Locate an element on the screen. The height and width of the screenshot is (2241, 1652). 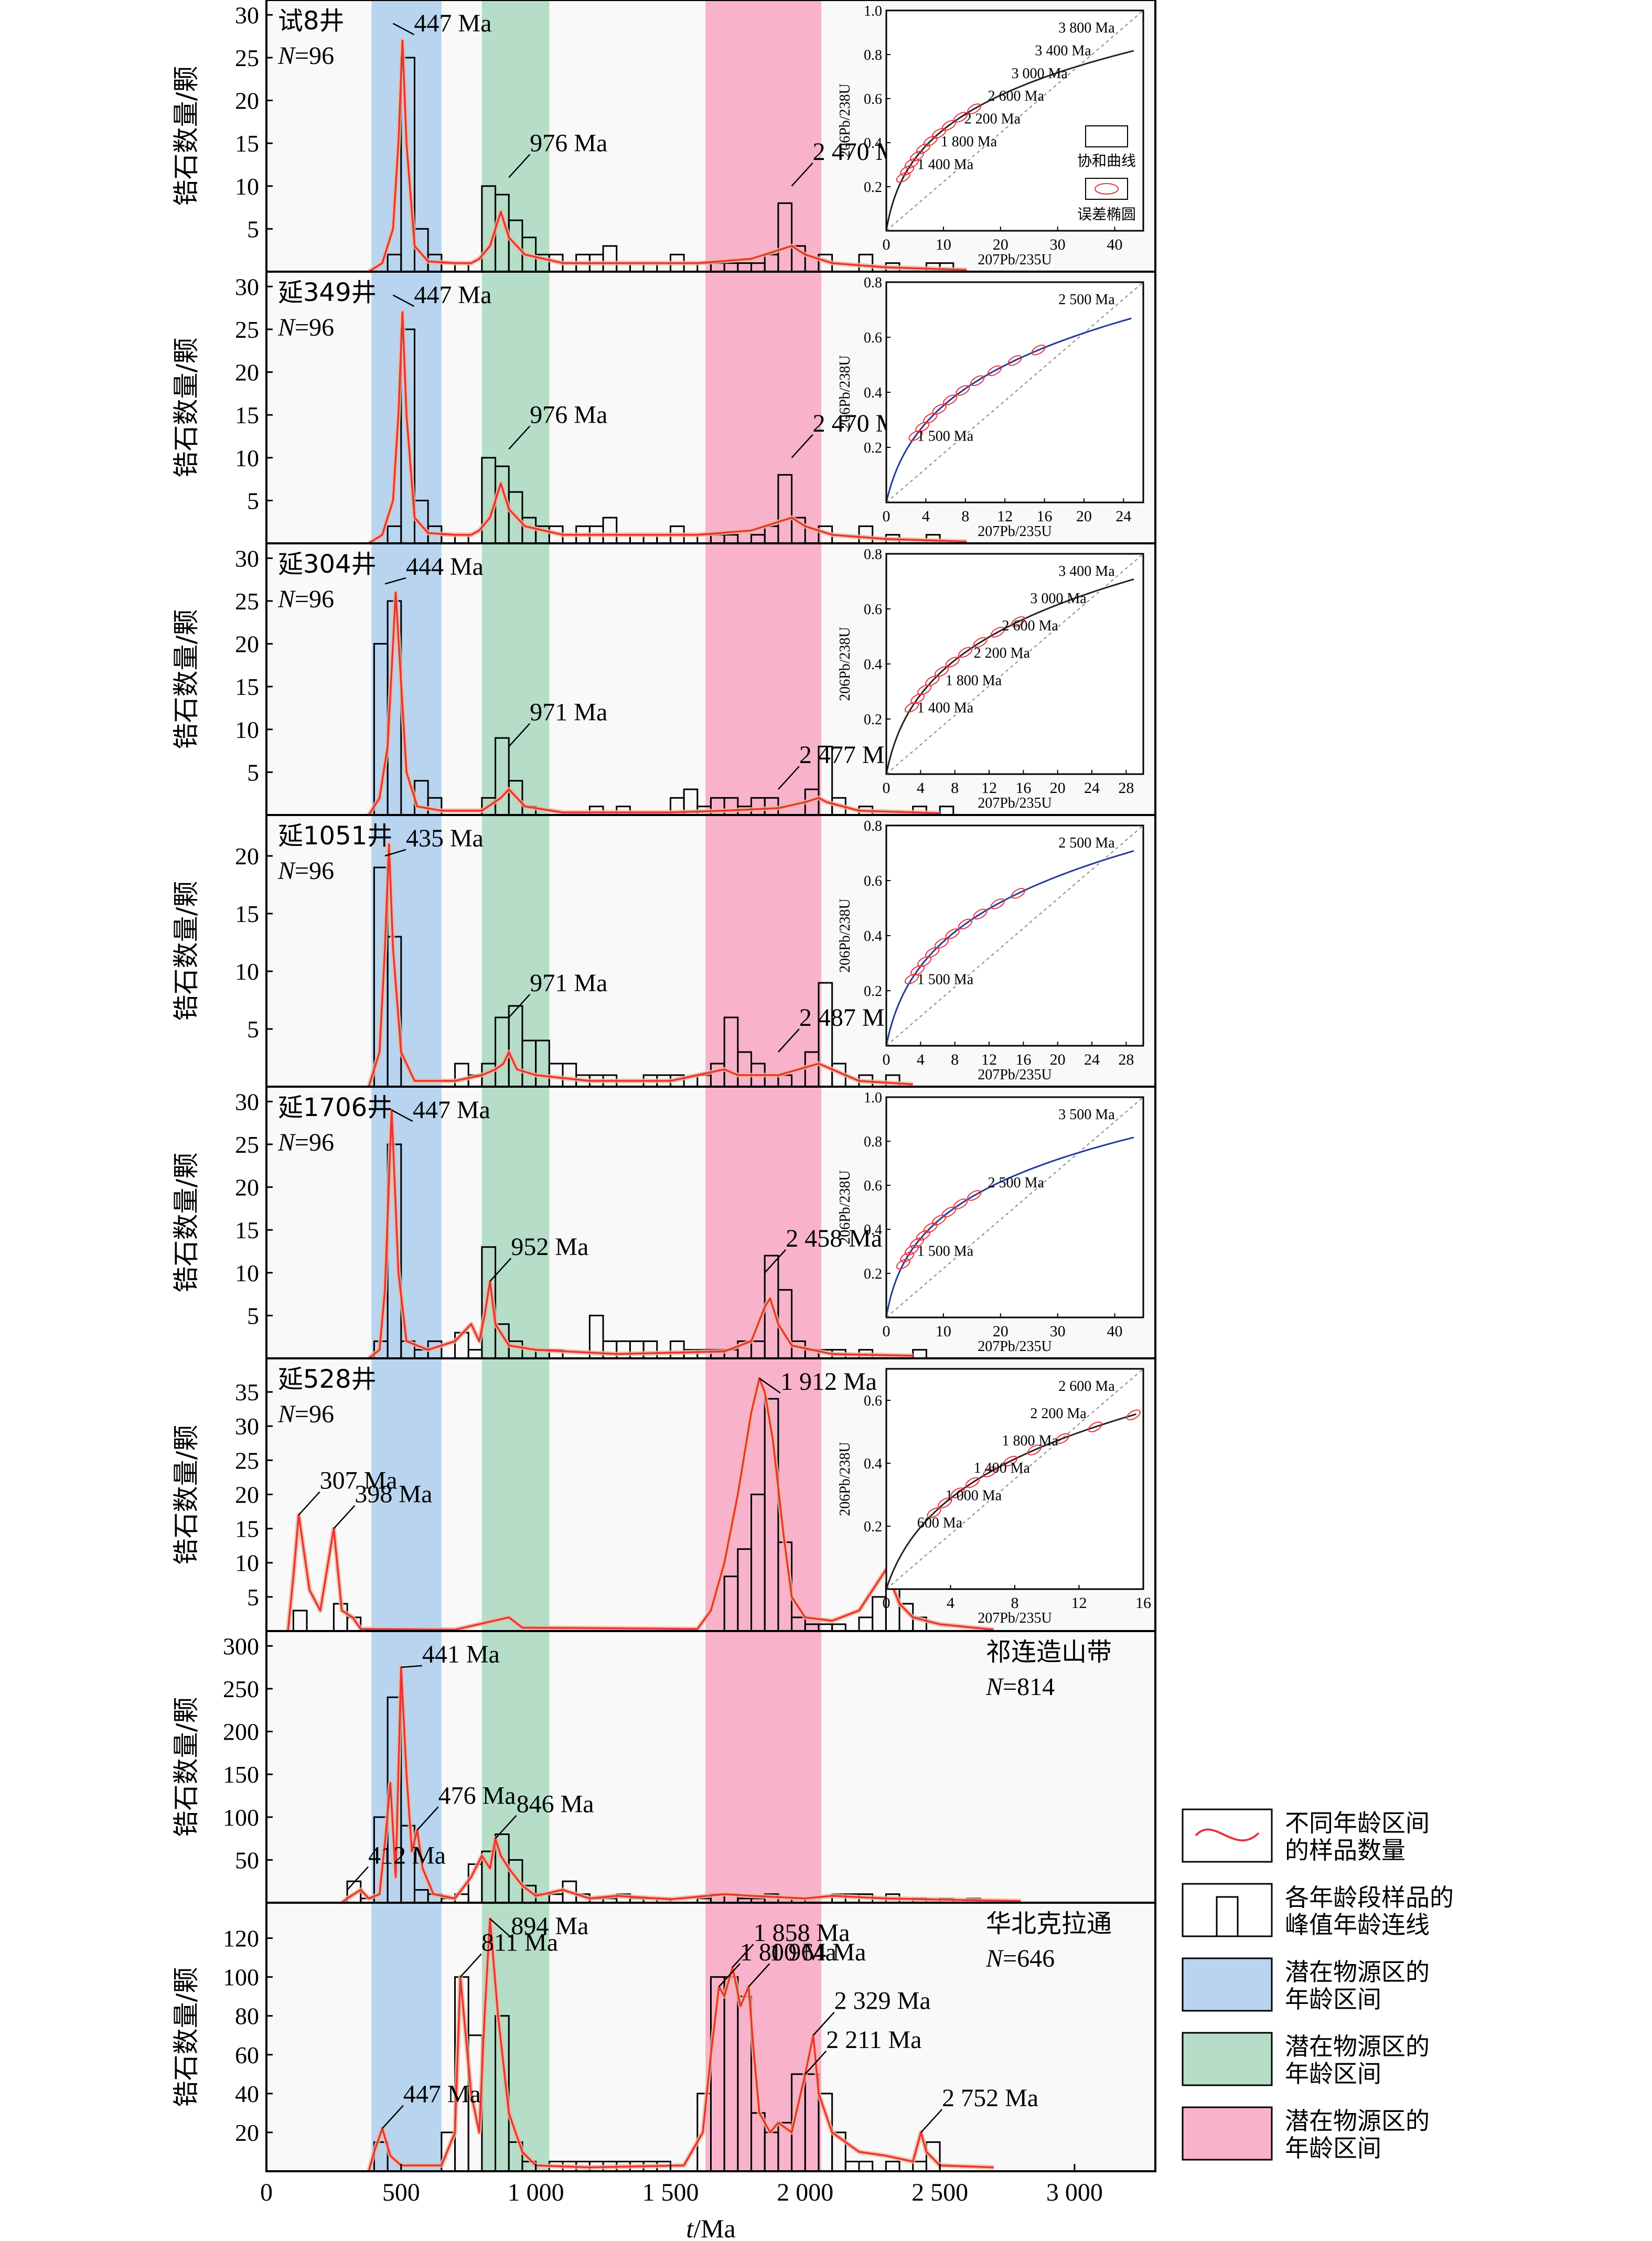
peak-age-label: 2 477 Ma is located at coordinates (848, 755).